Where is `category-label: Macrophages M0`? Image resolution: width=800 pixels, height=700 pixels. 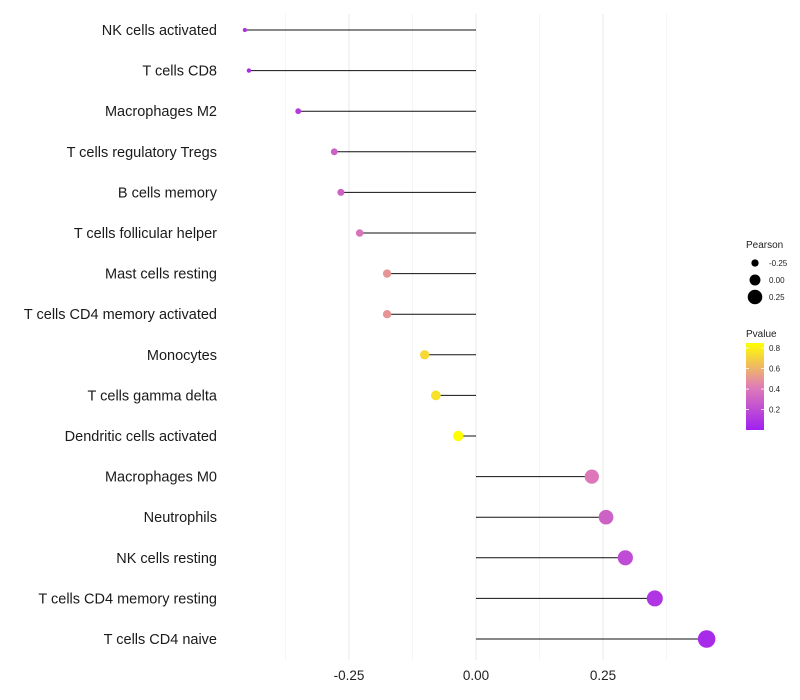
category-label: Macrophages M0 is located at coordinates (161, 478).